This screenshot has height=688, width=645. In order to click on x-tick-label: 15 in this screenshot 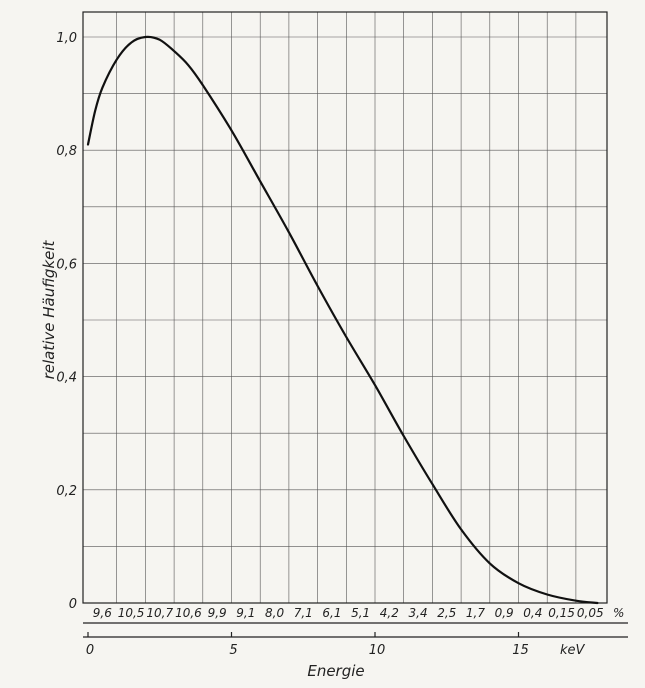, I will do `click(520, 650)`.